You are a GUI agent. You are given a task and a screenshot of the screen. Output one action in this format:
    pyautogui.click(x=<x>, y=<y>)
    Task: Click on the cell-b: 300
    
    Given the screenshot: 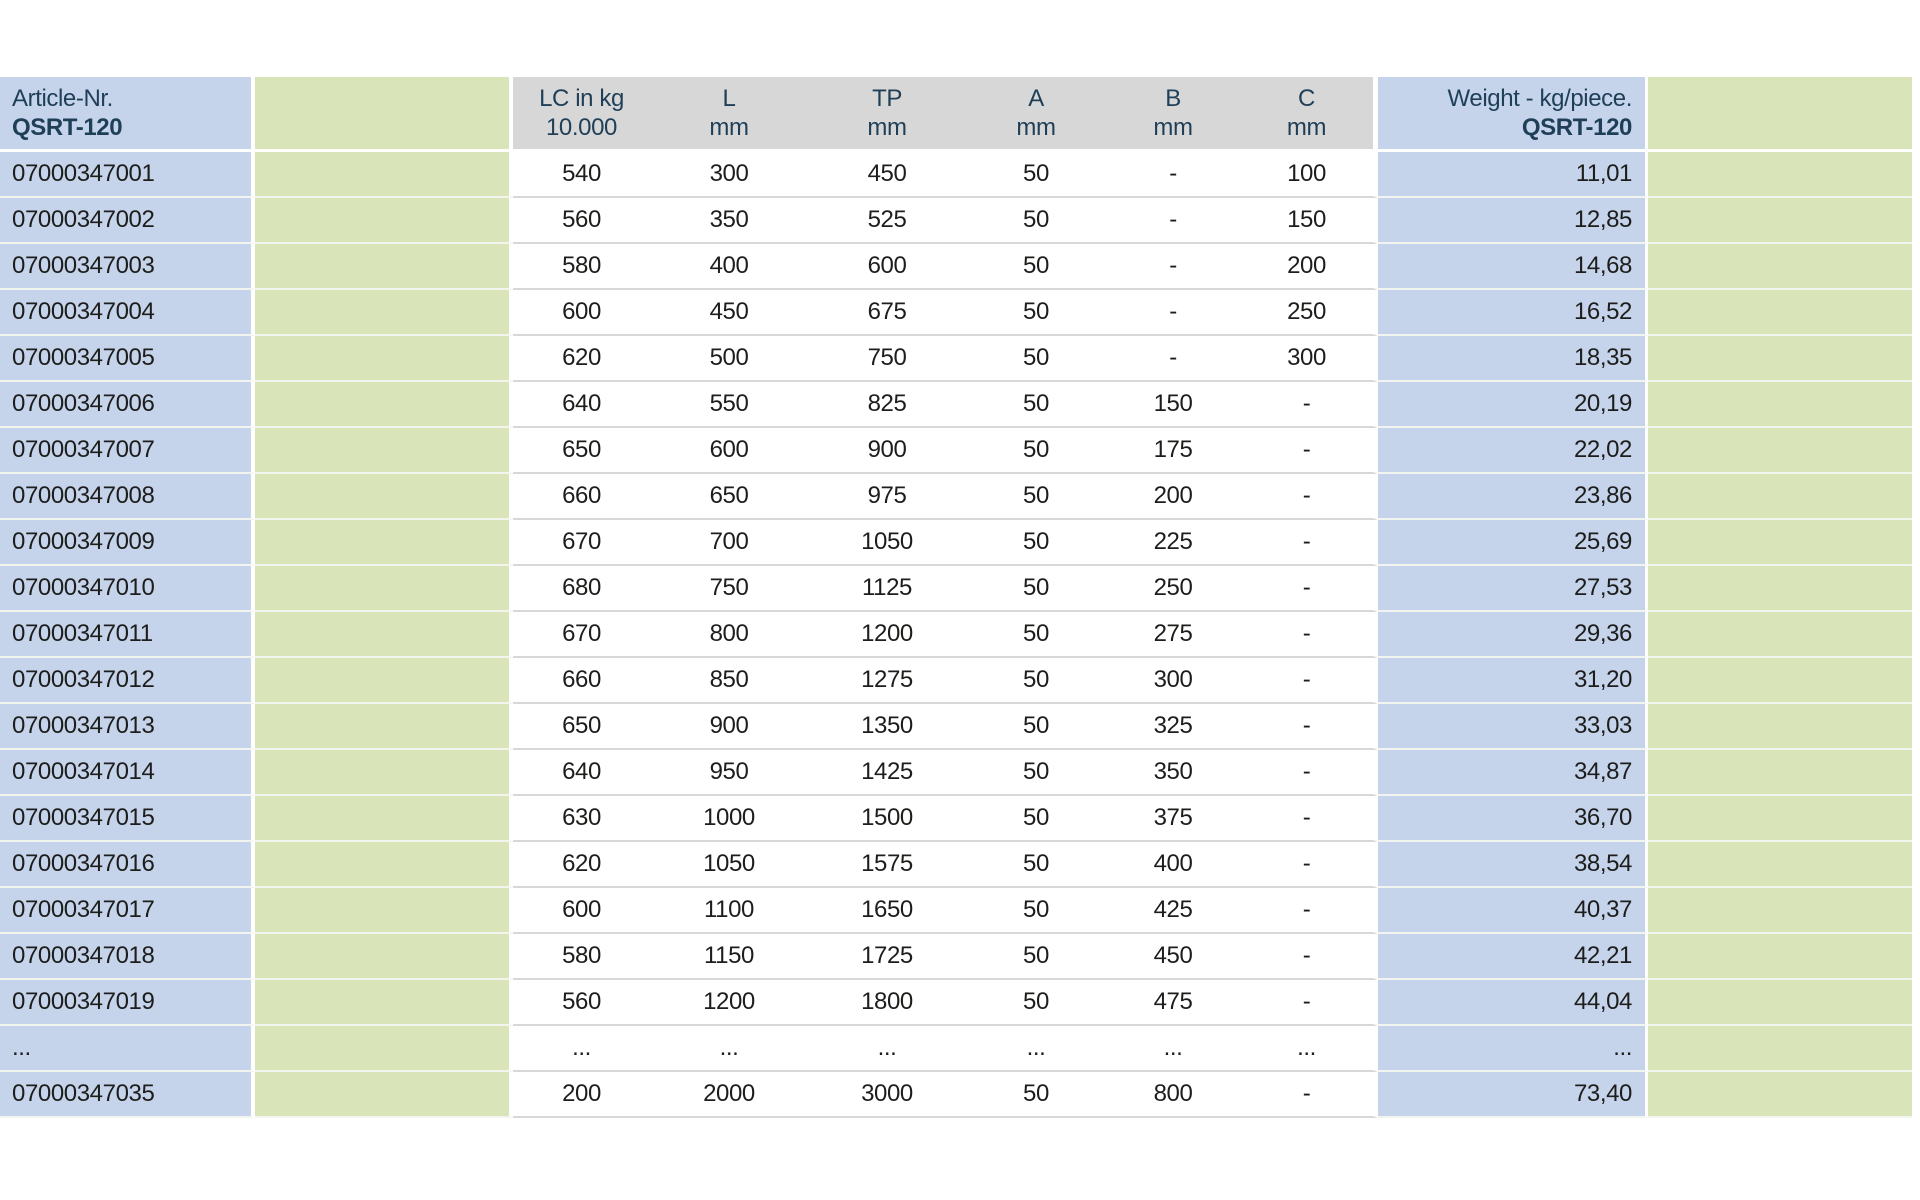 What is the action you would take?
    pyautogui.click(x=1173, y=681)
    